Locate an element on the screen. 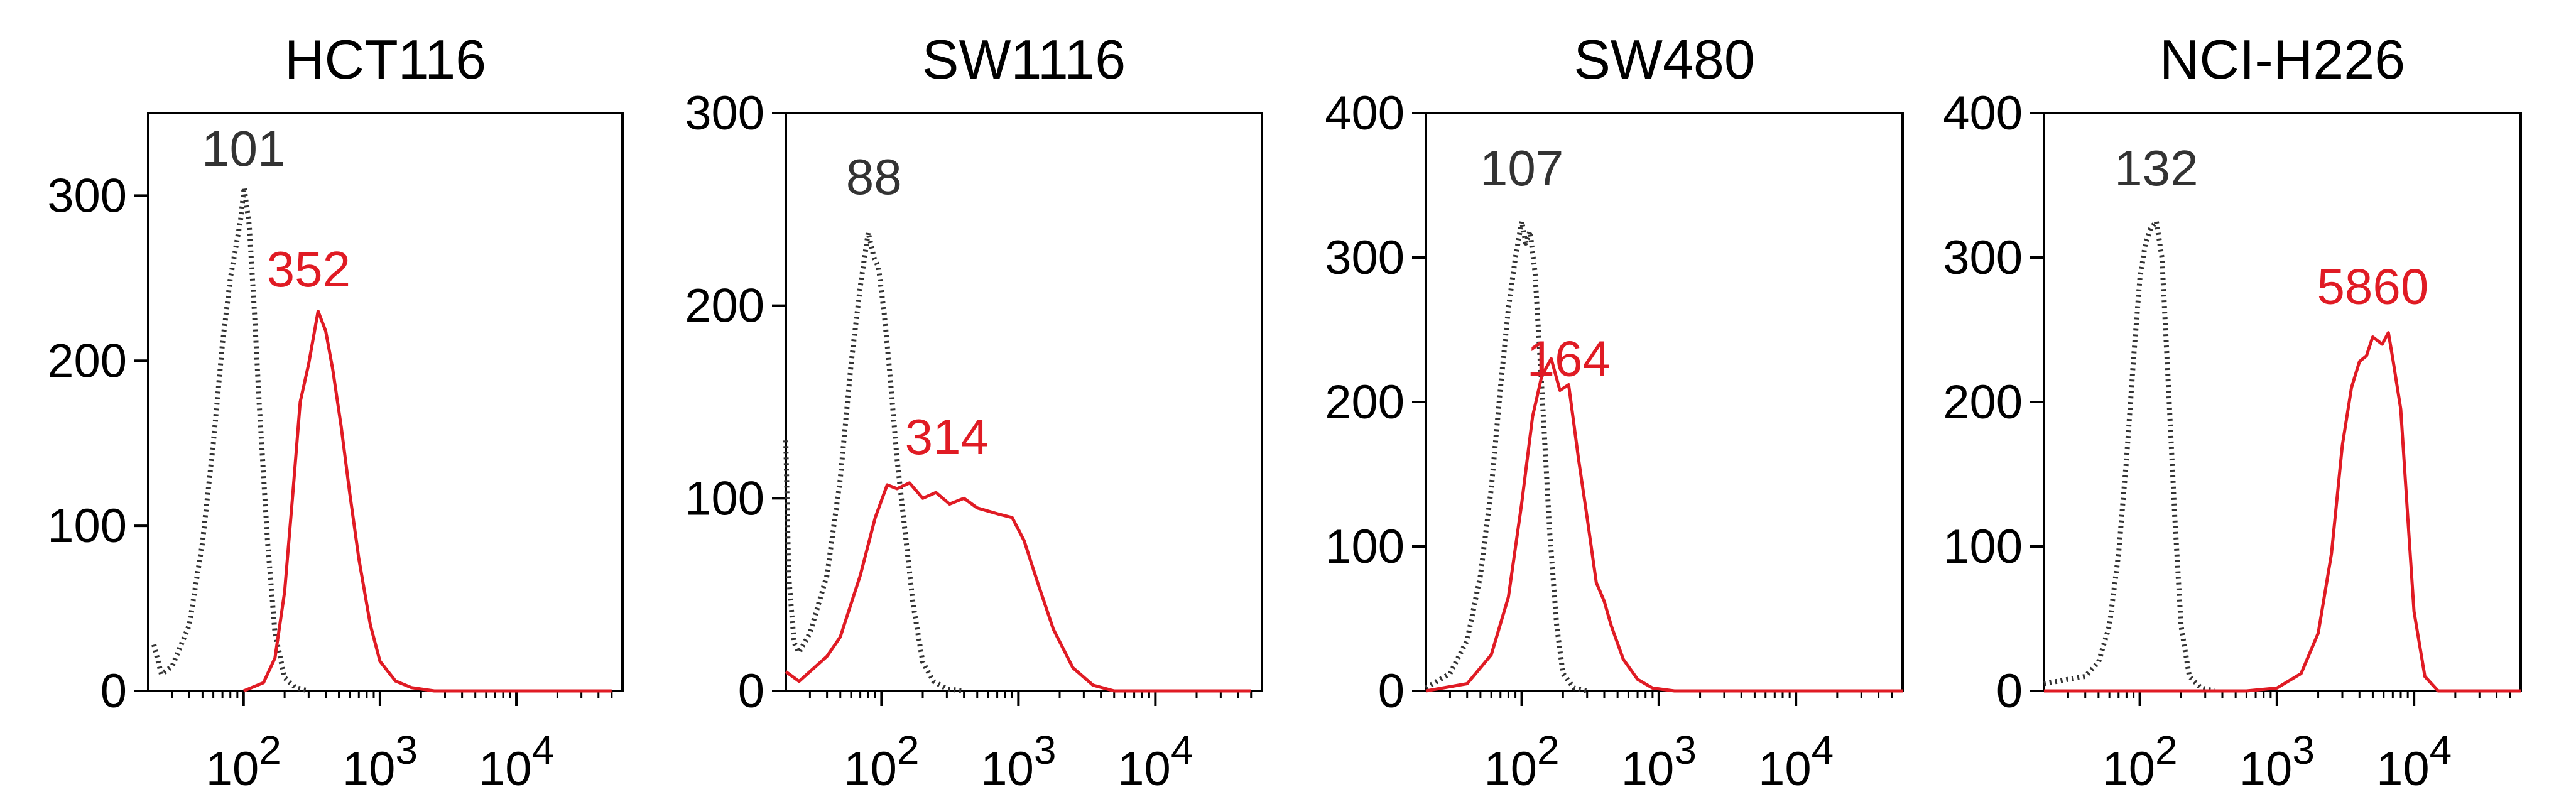 Image resolution: width=2576 pixels, height=809 pixels. control-value-label: 107 is located at coordinates (1521, 168).